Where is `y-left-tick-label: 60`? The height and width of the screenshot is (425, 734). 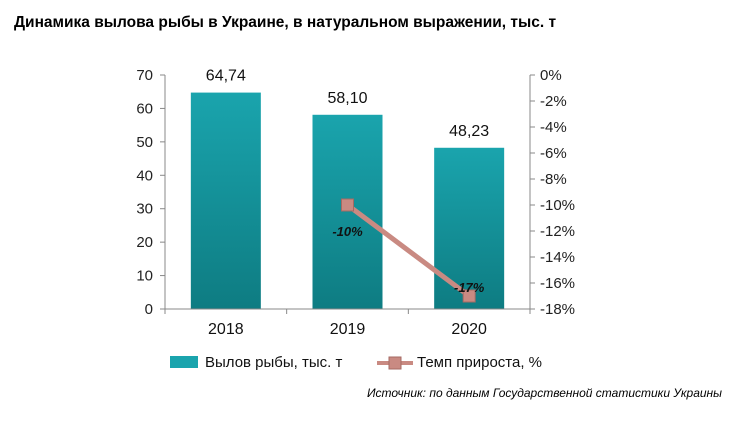
y-left-tick-label: 60 is located at coordinates (144, 108).